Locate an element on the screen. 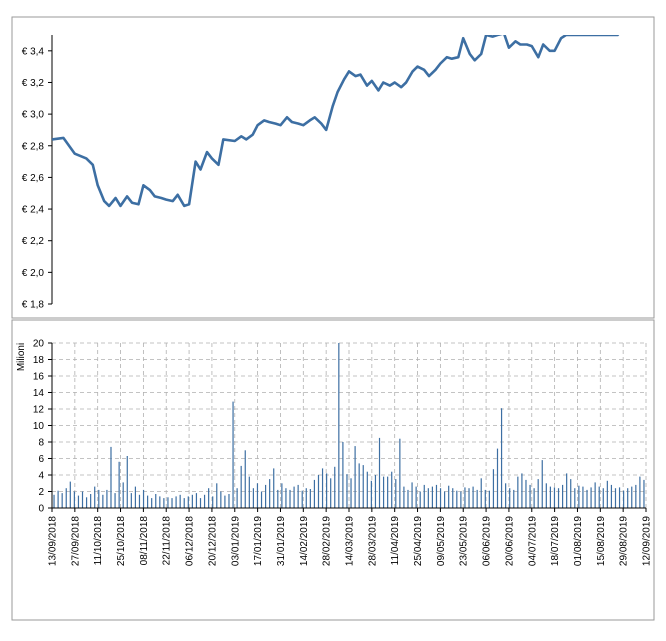  volume-x-tick-label: 04/07/2019 is located at coordinates (532, 541).